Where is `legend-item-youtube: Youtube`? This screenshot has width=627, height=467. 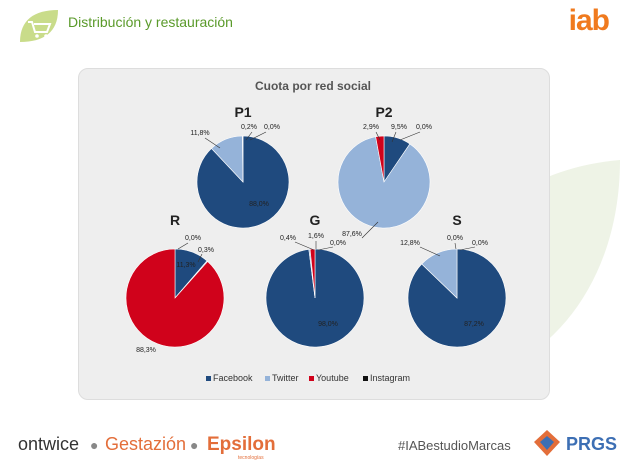 legend-item-youtube: Youtube is located at coordinates (329, 378).